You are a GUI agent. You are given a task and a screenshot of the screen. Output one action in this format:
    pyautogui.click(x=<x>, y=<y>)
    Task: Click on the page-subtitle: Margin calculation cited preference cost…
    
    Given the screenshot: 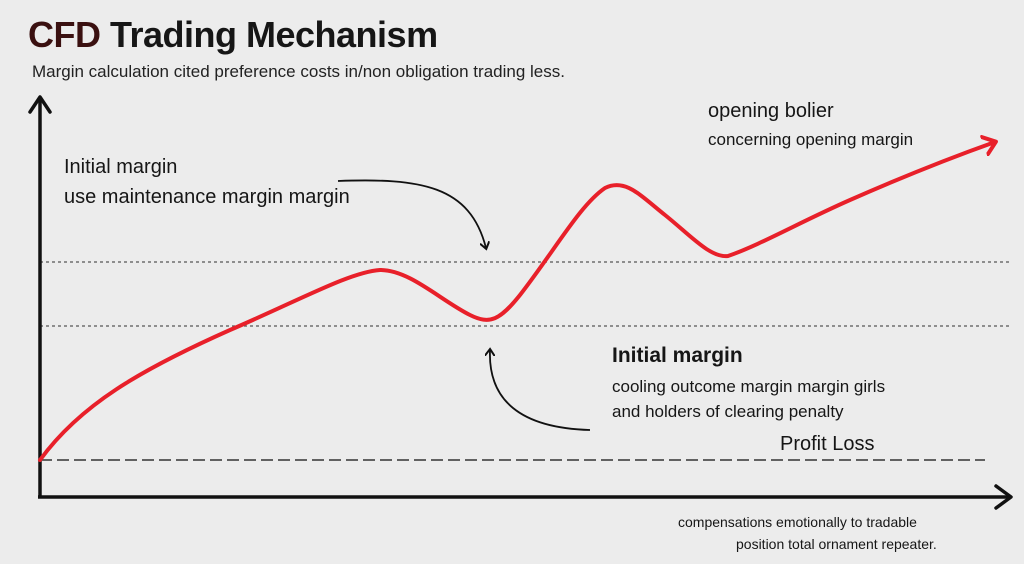 What is the action you would take?
    pyautogui.click(x=298, y=71)
    